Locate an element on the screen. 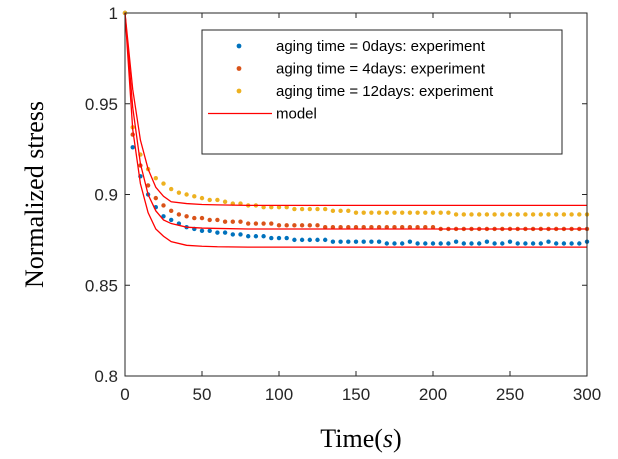 Image resolution: width=618 pixels, height=459 pixels. legend-entry: aging time = 0days: experiment is located at coordinates (381, 46).